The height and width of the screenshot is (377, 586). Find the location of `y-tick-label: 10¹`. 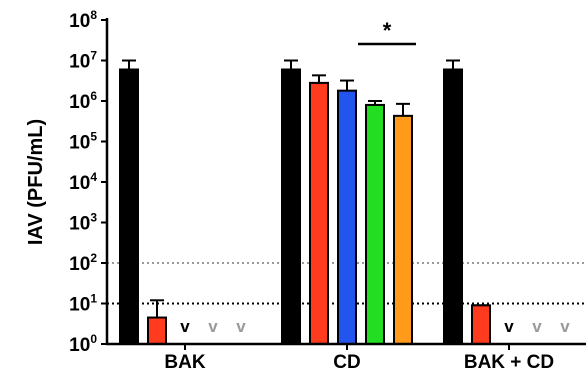

y-tick-label: 10¹ is located at coordinates (83, 304).